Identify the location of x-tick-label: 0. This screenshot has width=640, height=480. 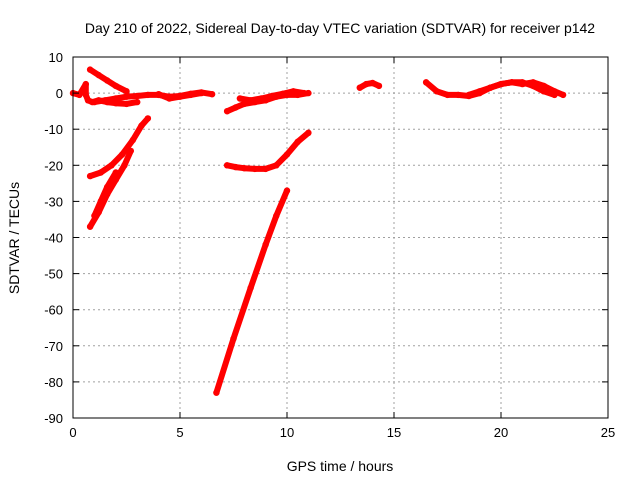
(72, 432).